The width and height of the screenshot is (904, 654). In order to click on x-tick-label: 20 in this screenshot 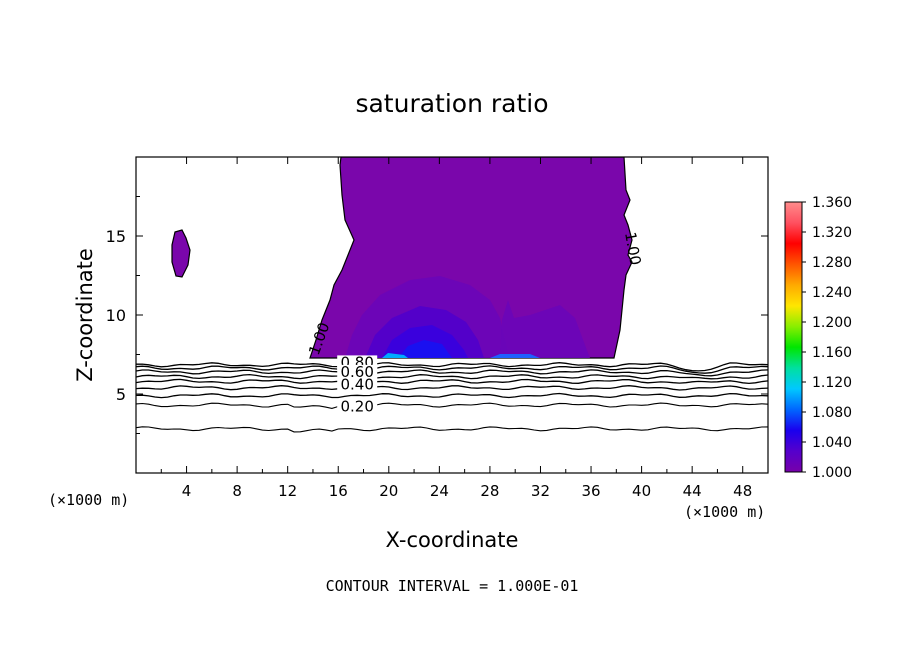, I will do `click(388, 491)`.